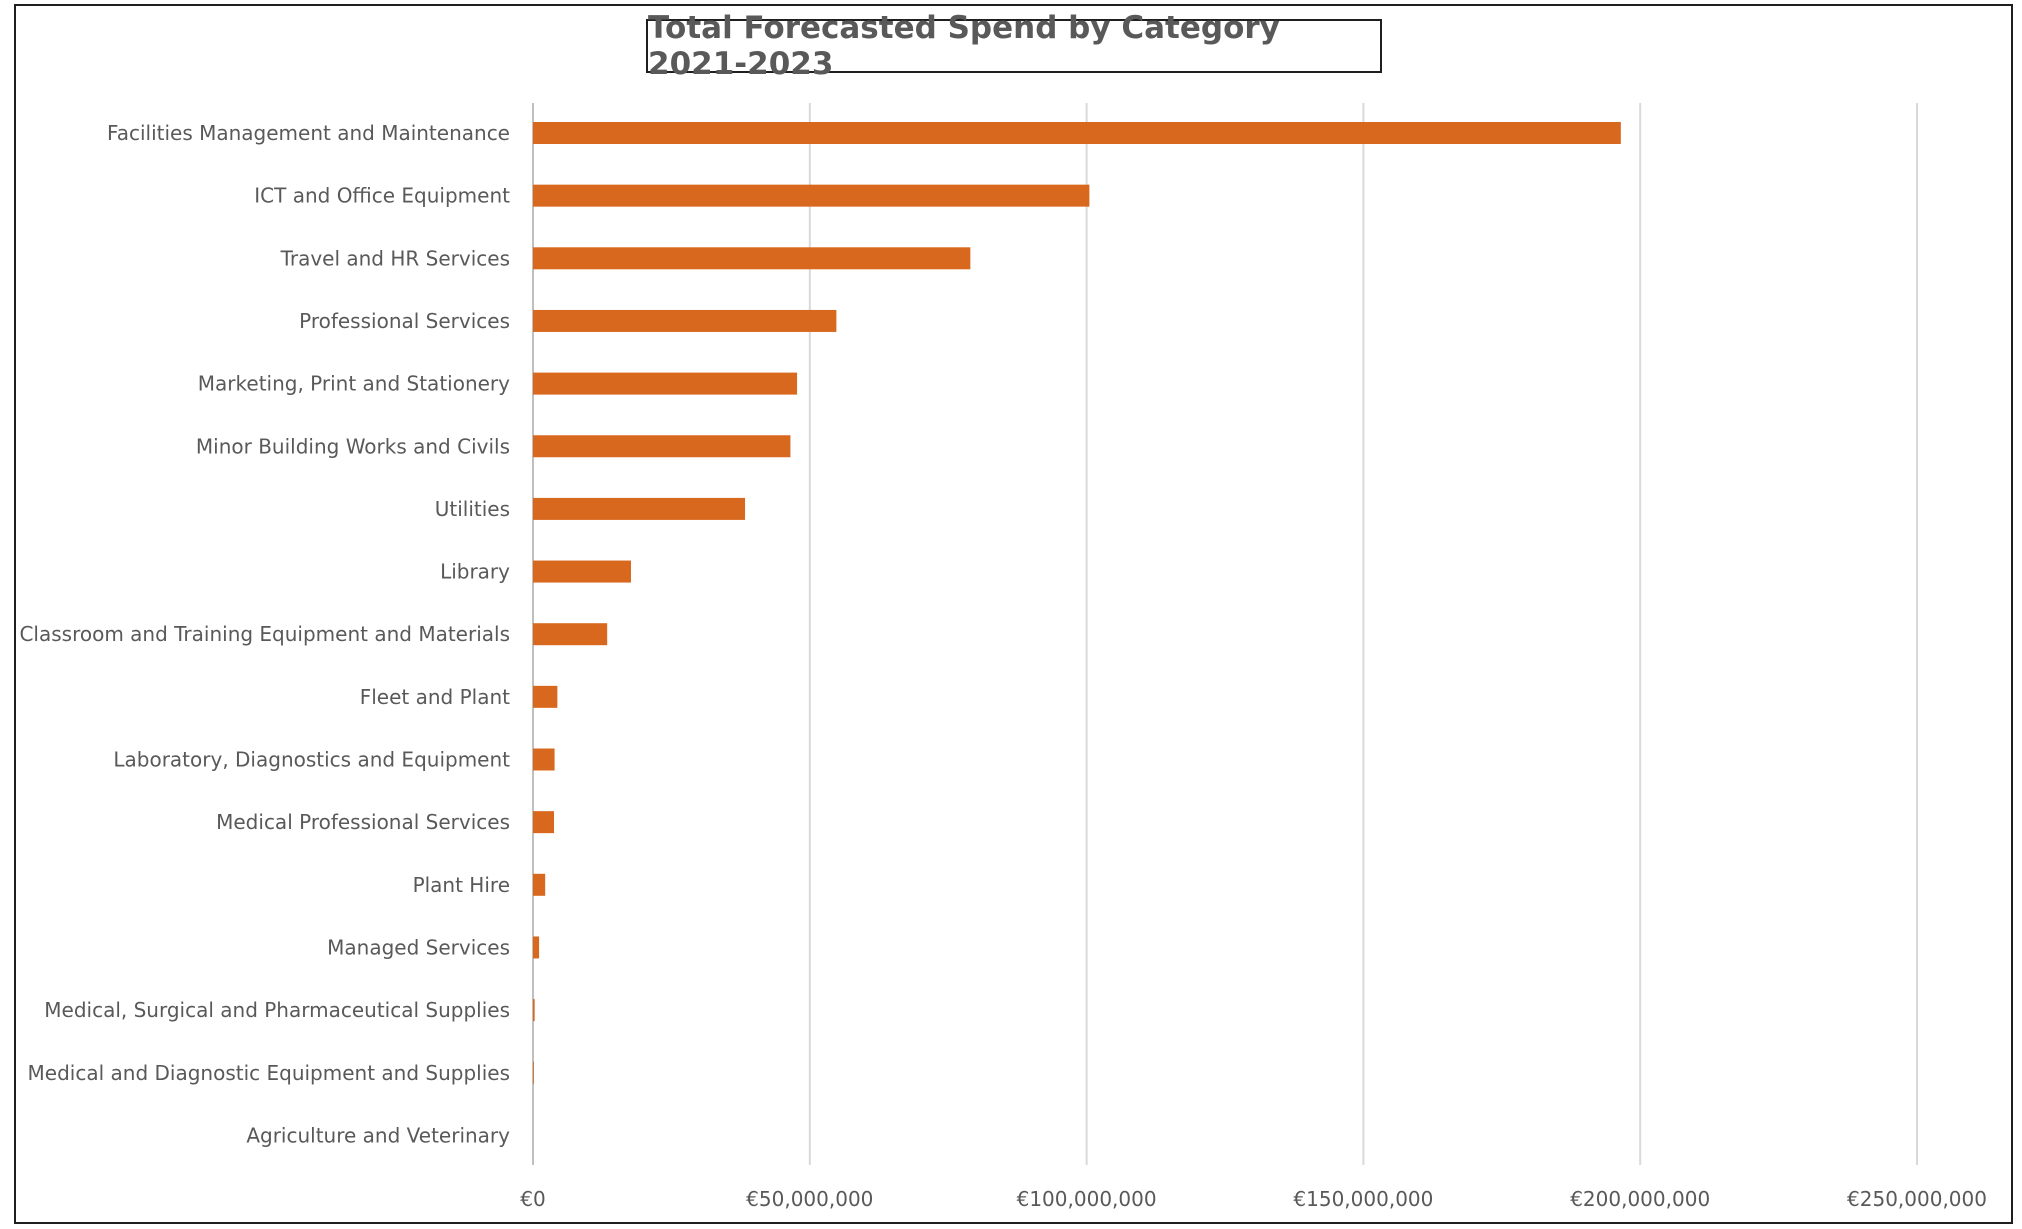 The height and width of the screenshot is (1229, 2022). I want to click on category-label: Minor Building Works and Civils, so click(353, 446).